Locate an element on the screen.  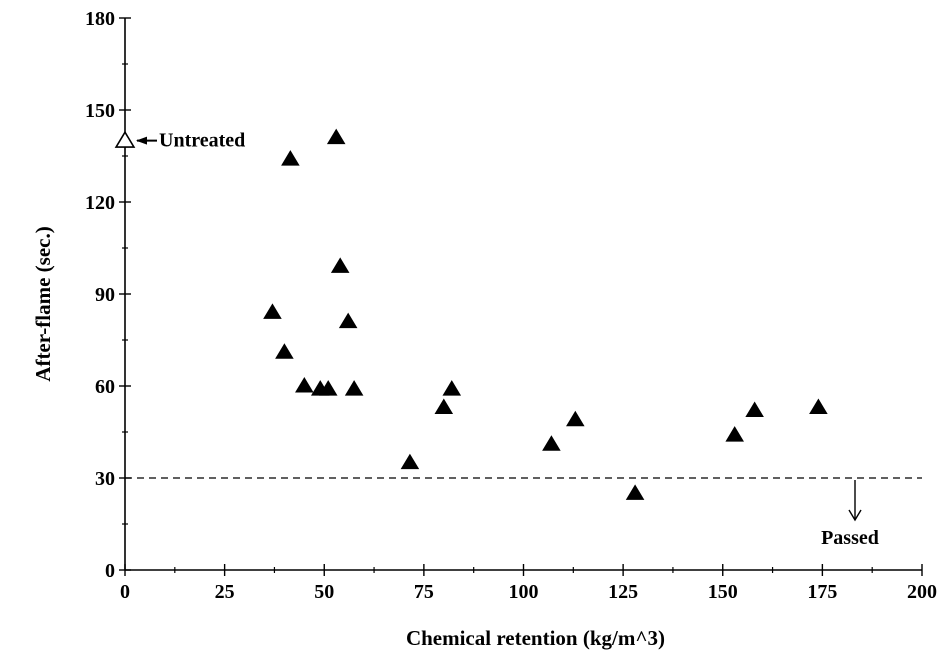
y-tick-label: 0 is located at coordinates (110, 571).